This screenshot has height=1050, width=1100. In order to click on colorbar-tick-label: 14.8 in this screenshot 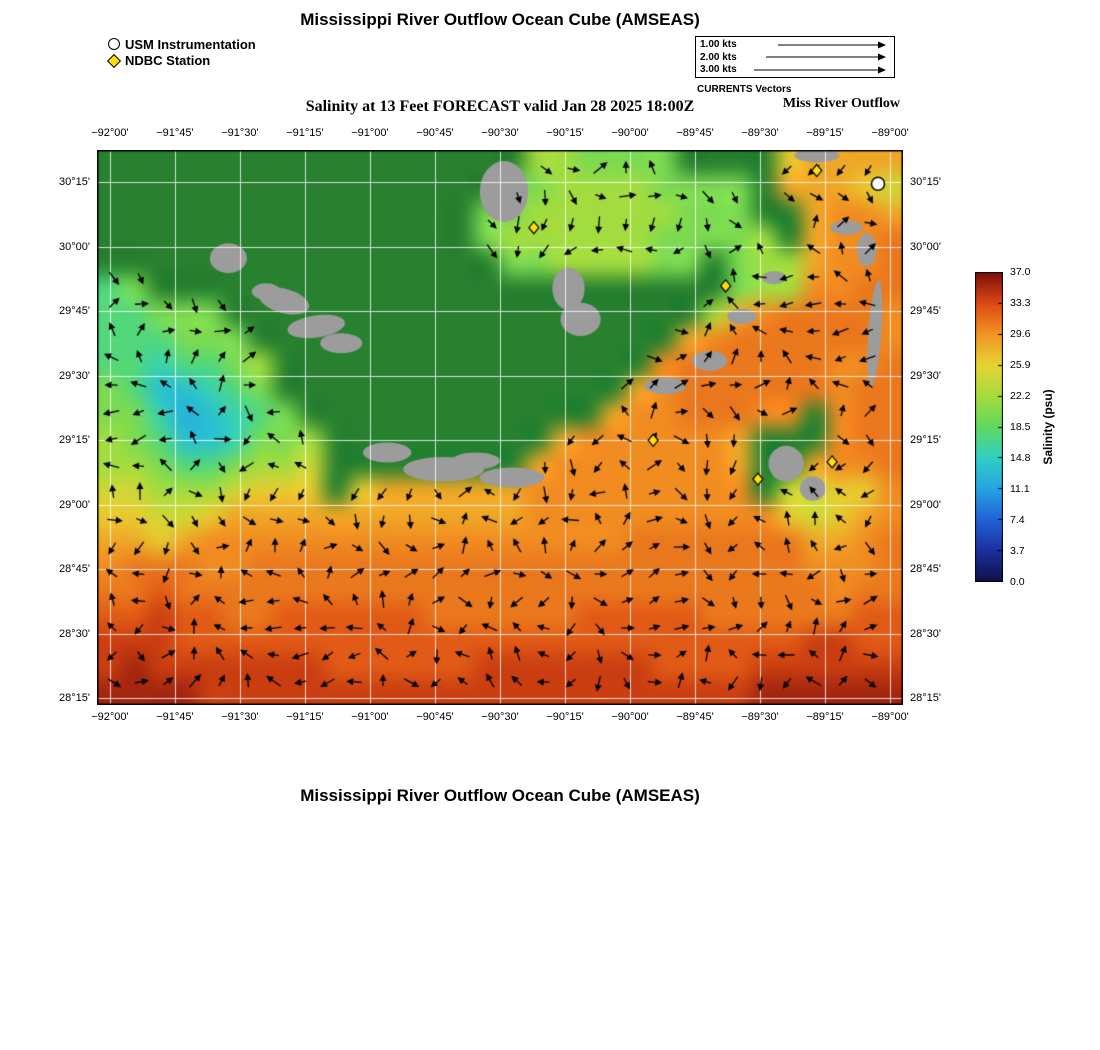, I will do `click(1020, 458)`.